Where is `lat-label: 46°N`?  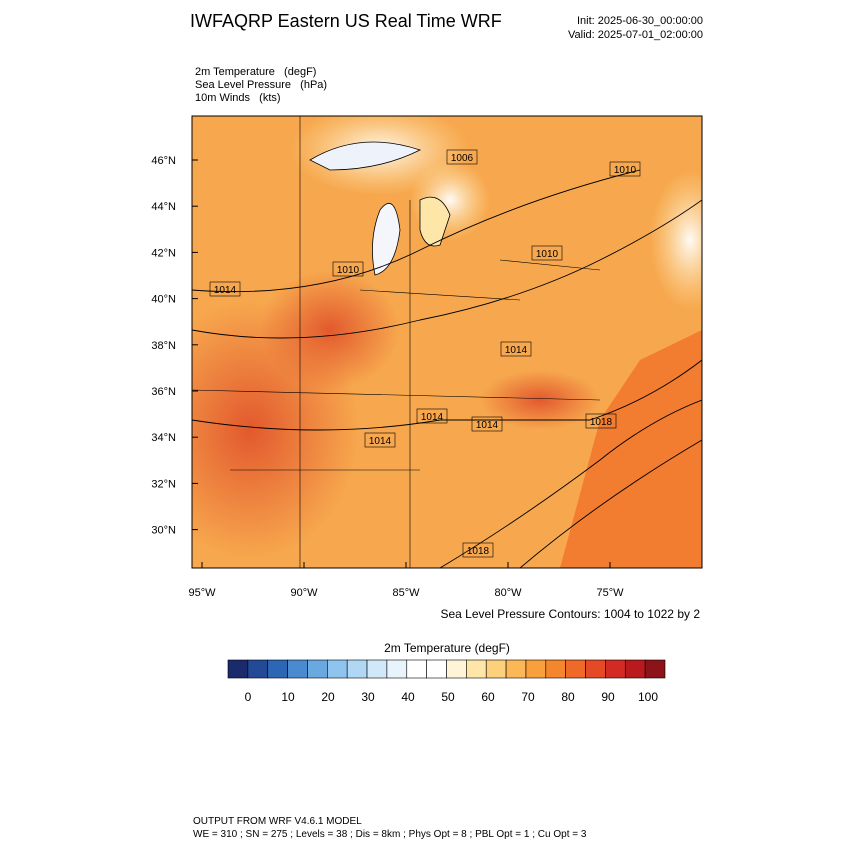 lat-label: 46°N is located at coordinates (163, 161).